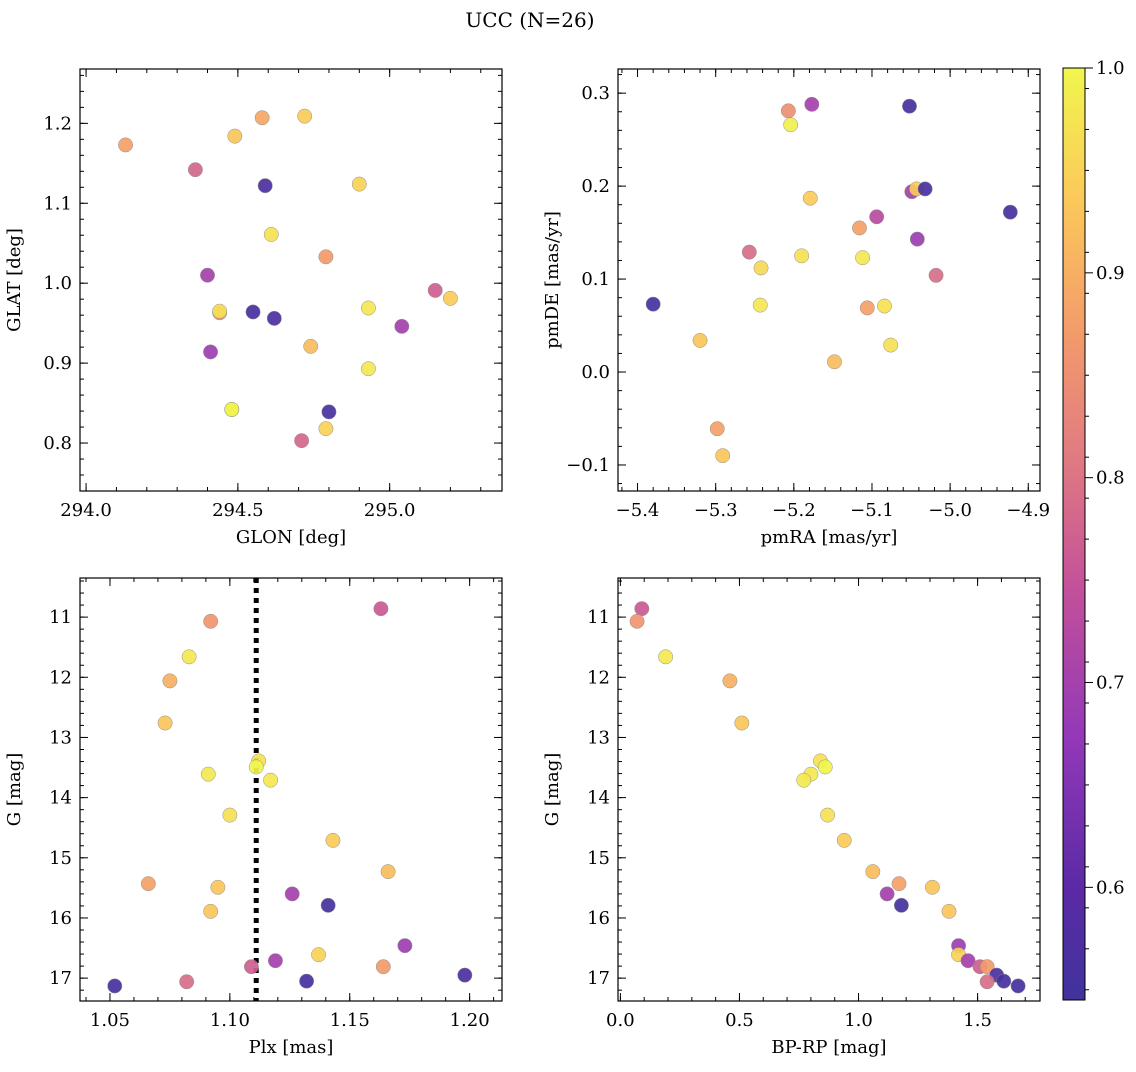 The image size is (1136, 1072). Describe the element at coordinates (977, 1020) in the screenshot. I see `x-tick-label: 1.5` at that location.